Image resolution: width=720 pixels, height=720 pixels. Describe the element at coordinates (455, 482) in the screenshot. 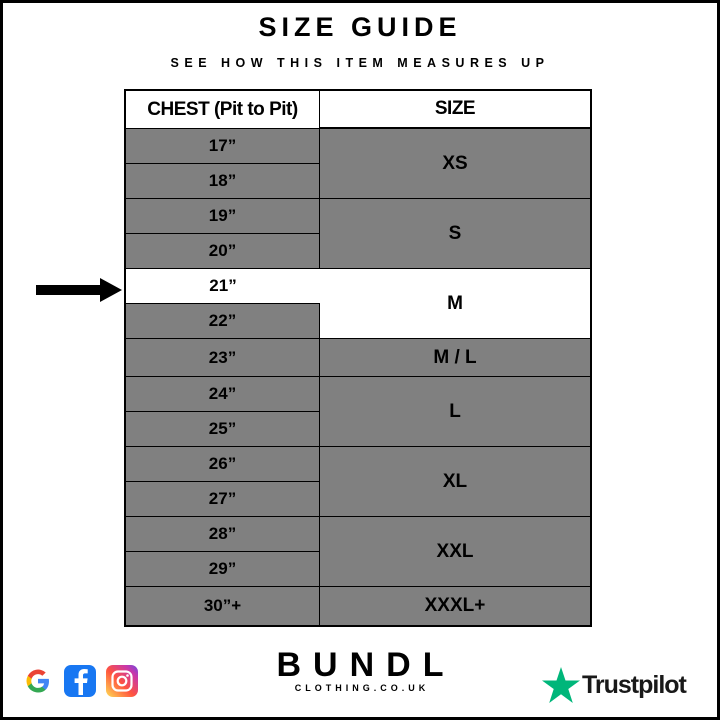

I see `size-cell: XL` at that location.